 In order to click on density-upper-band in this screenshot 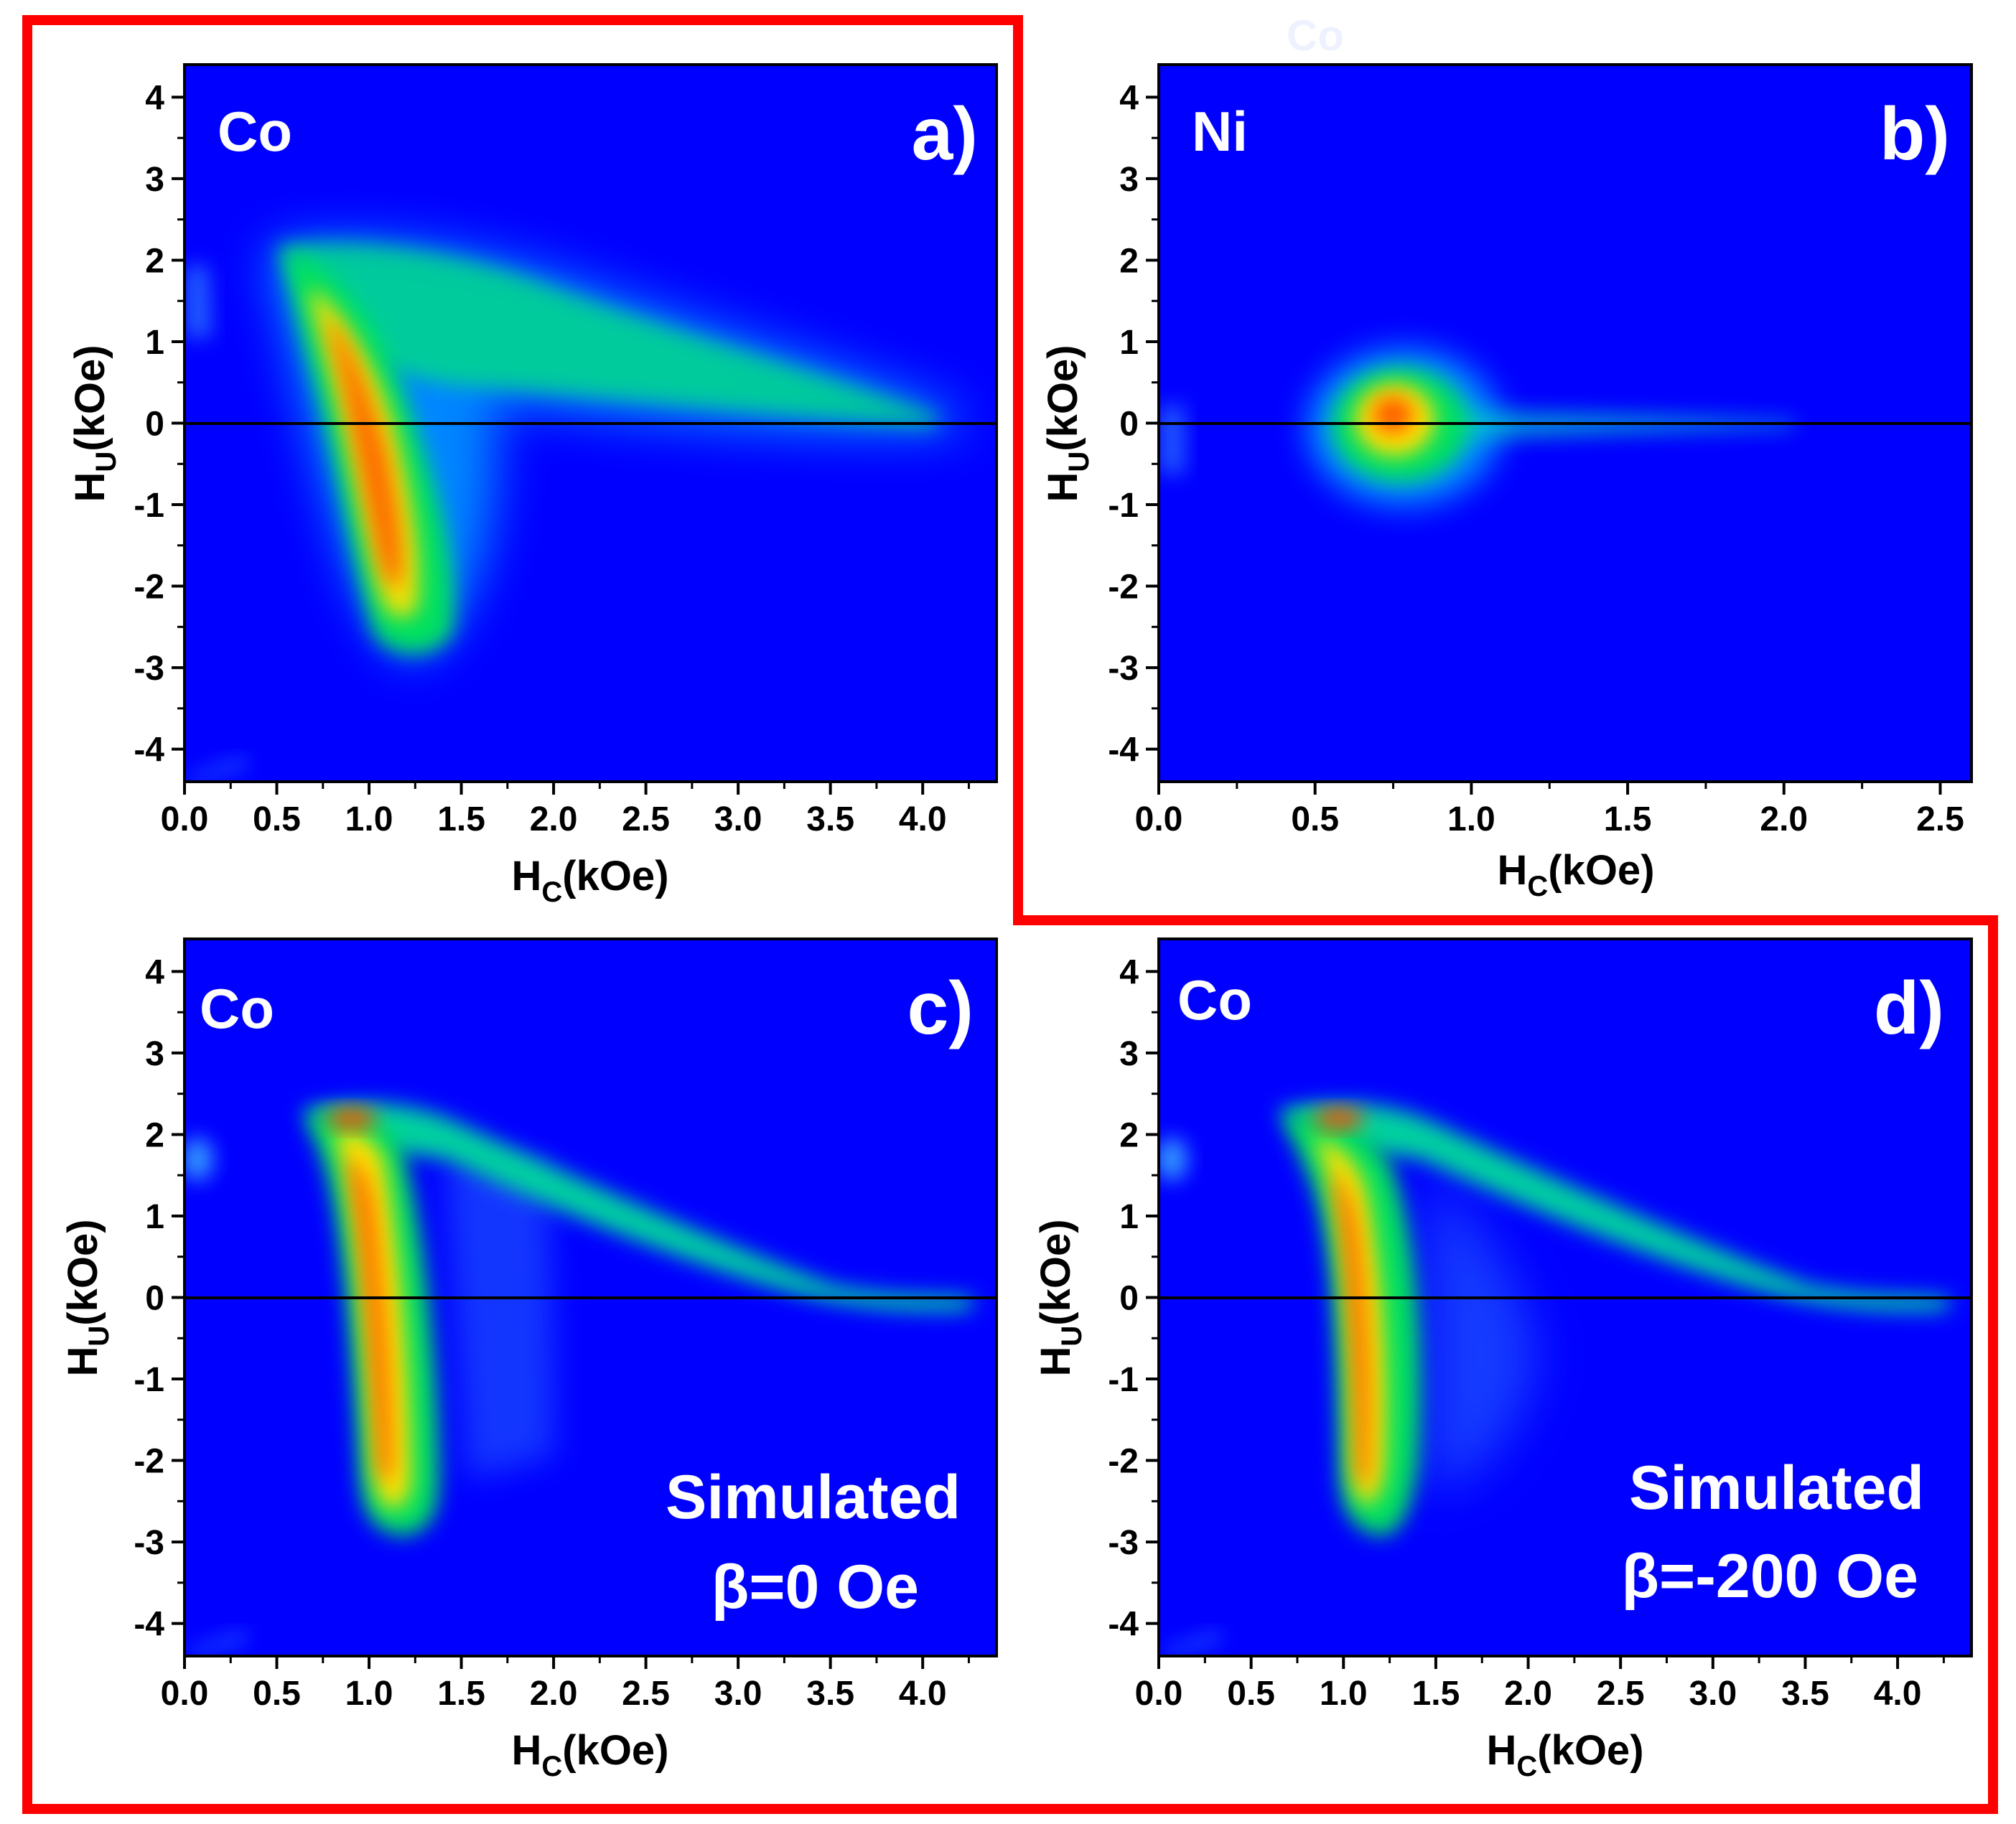, I will do `click(608, 335)`.